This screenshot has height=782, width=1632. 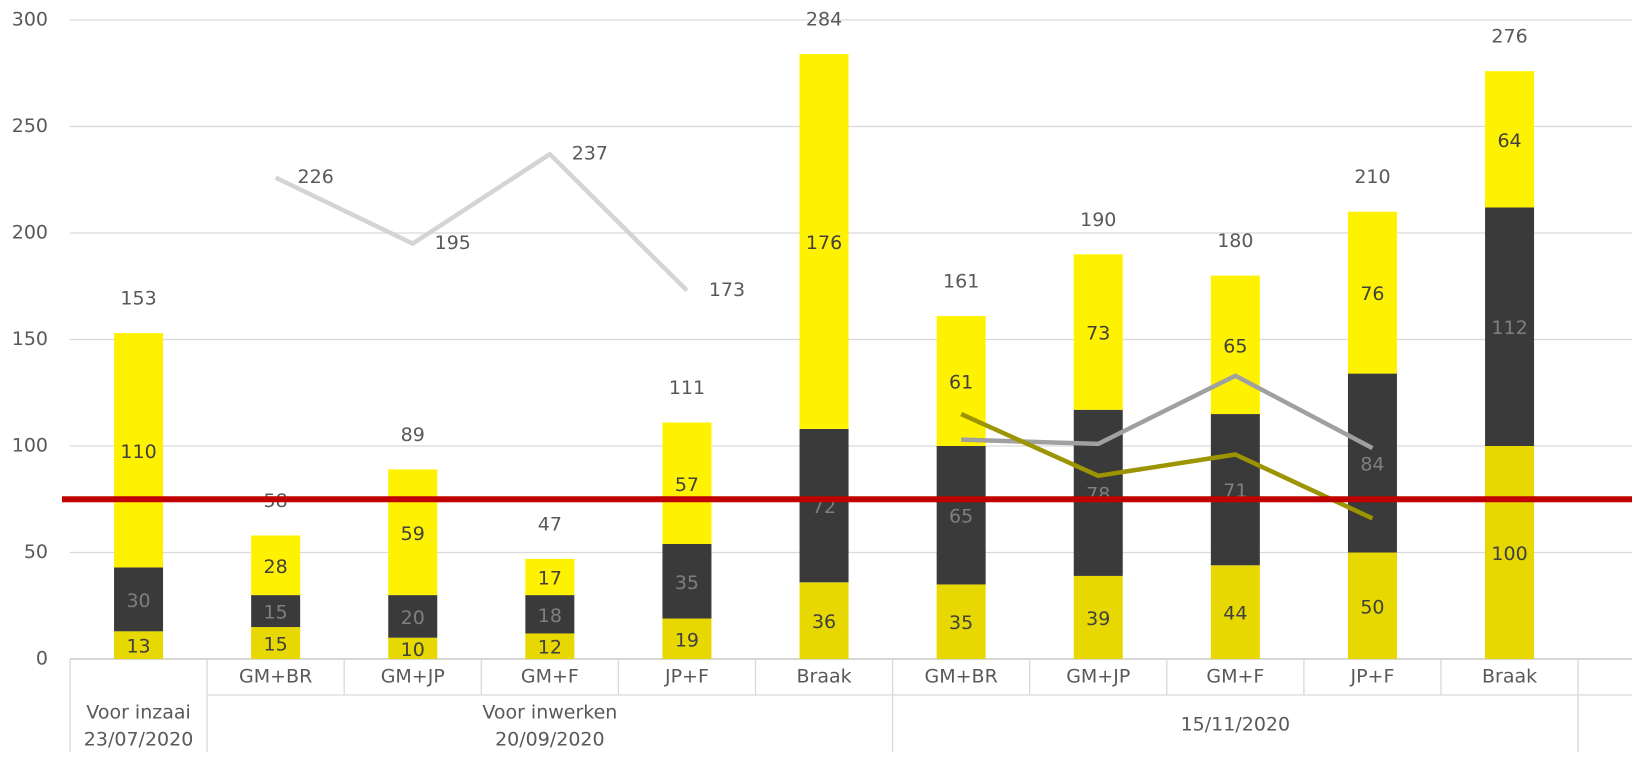 What do you see at coordinates (413, 435) in the screenshot?
I see `total-label: 89` at bounding box center [413, 435].